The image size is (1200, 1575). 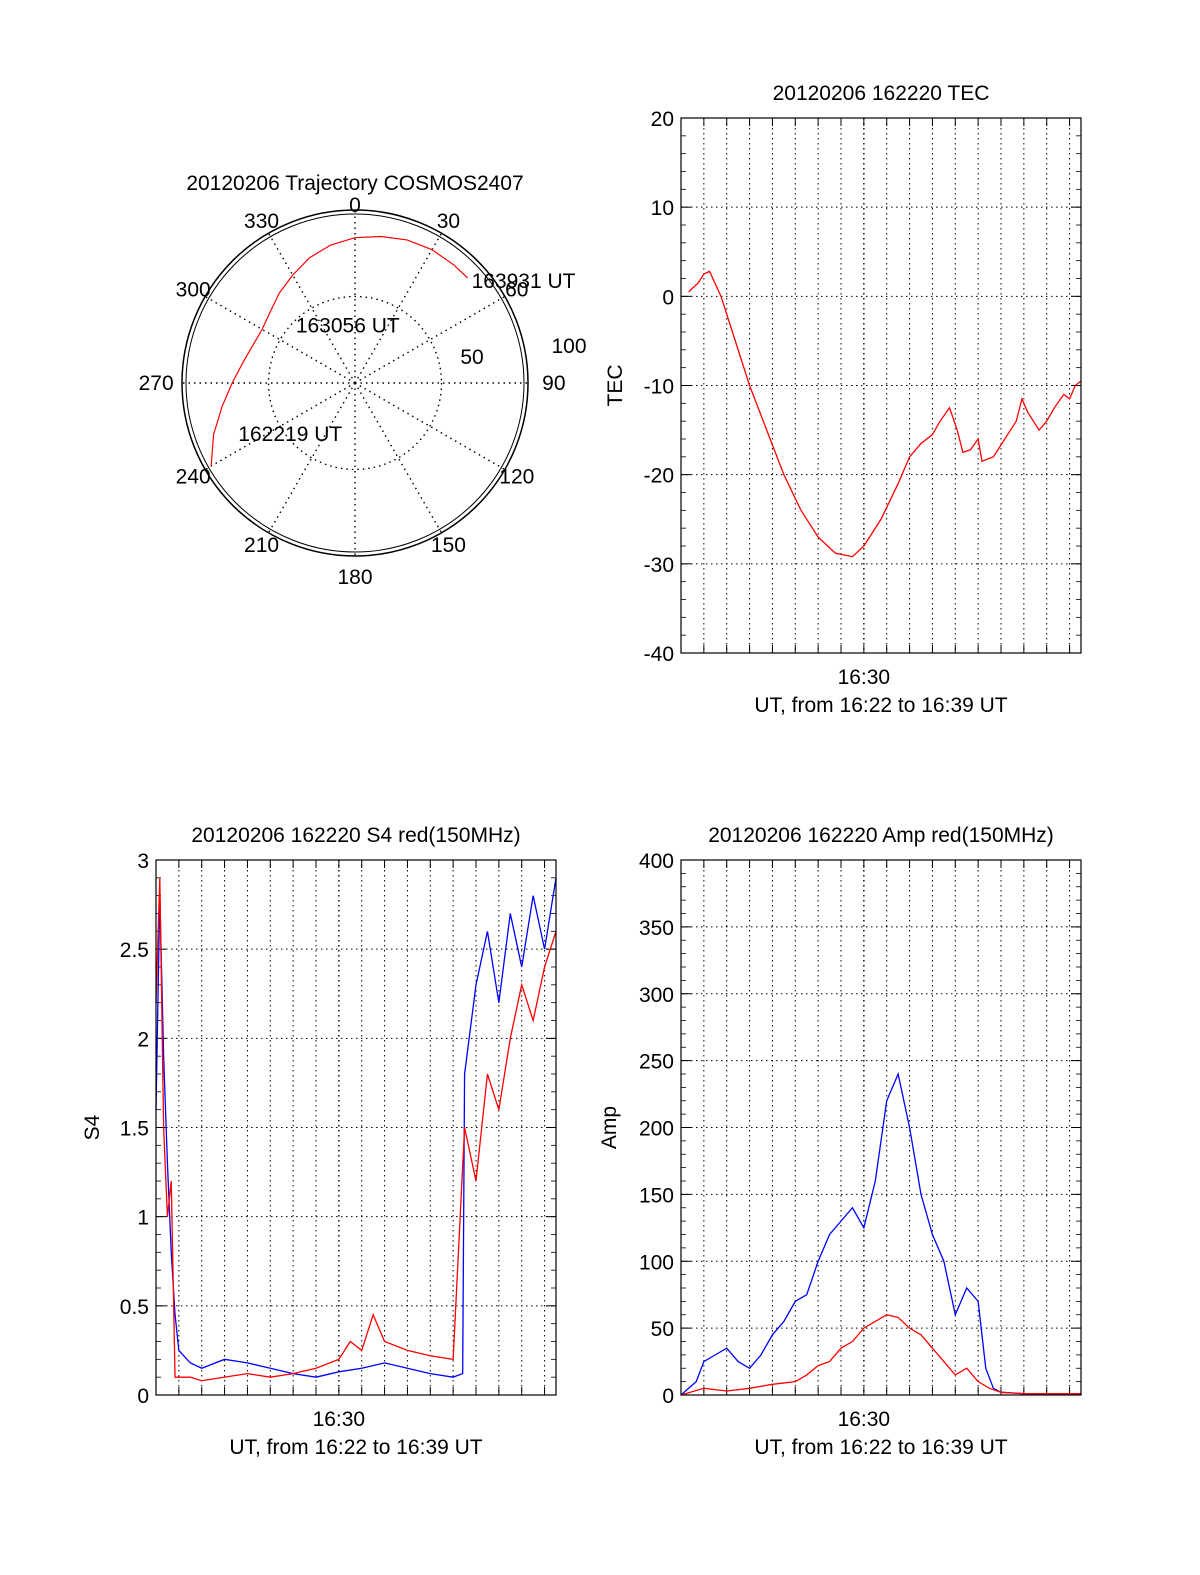 I want to click on panel3-ytick-label: 150, so click(x=656, y=1195).